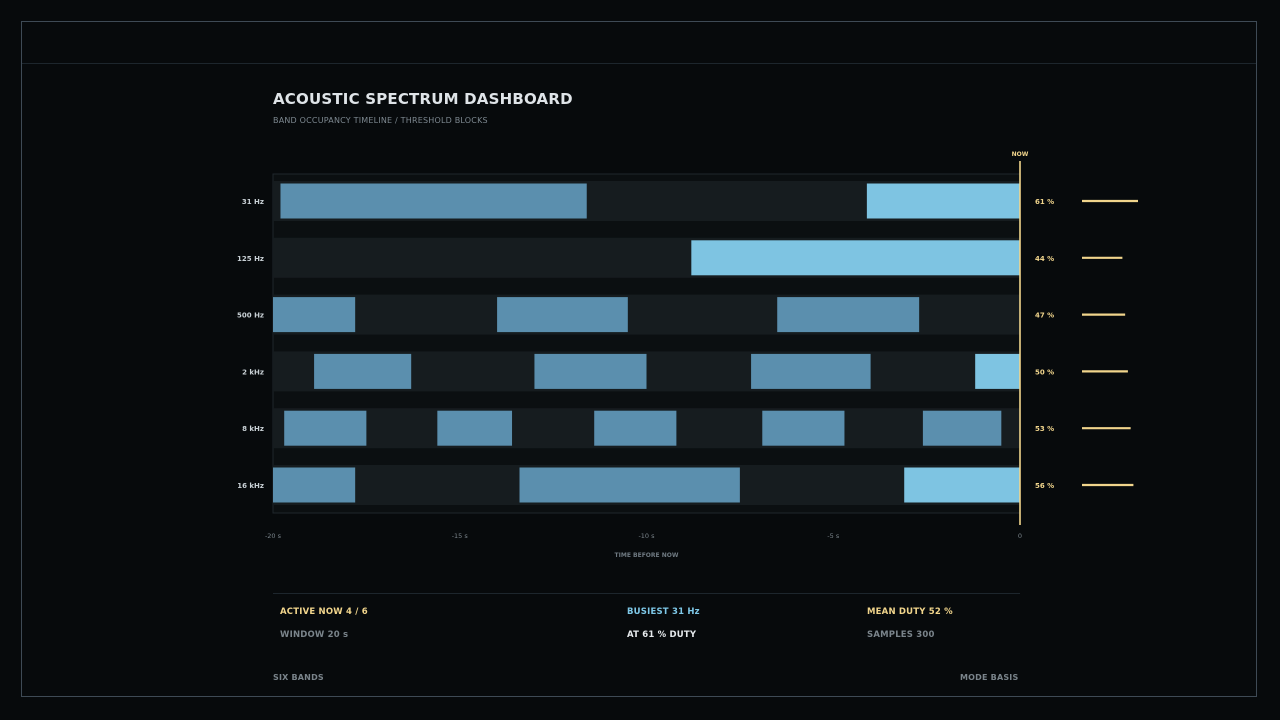 This screenshot has height=720, width=1280. I want to click on stat-samples: SAMPLES 300, so click(901, 635).